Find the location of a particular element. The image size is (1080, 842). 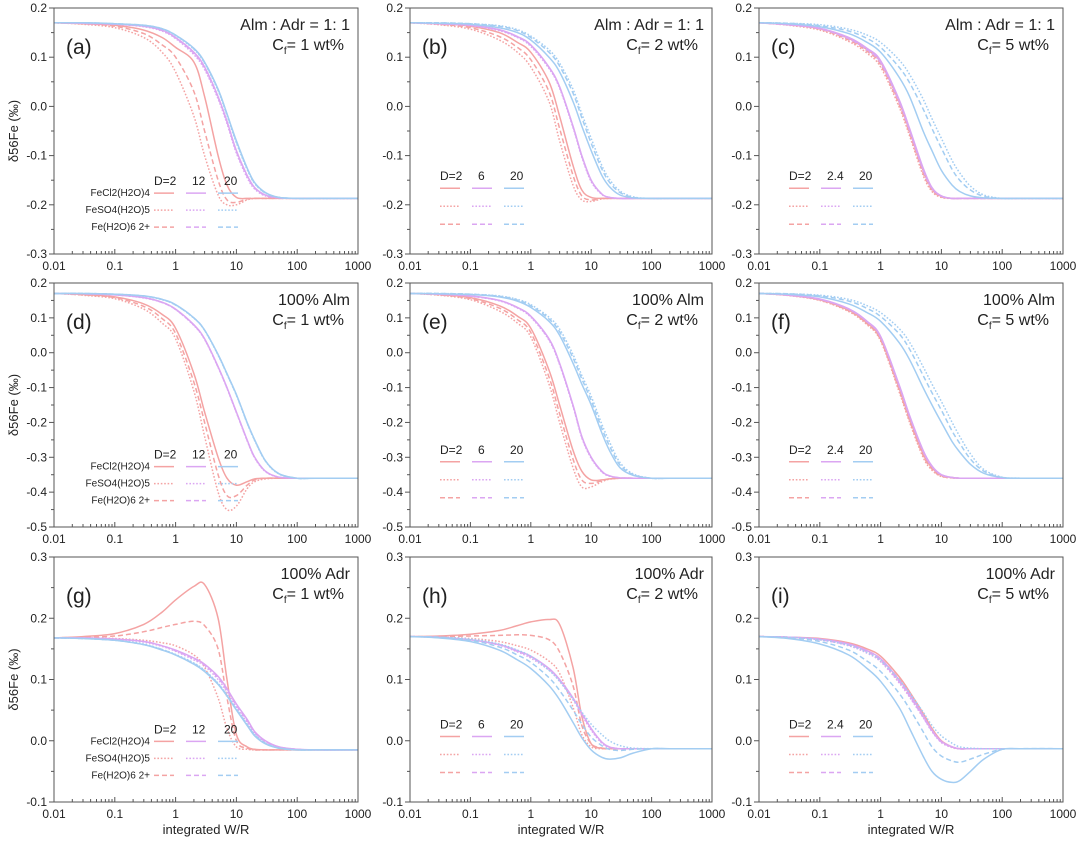

panel-label: (h) is located at coordinates (435, 596).